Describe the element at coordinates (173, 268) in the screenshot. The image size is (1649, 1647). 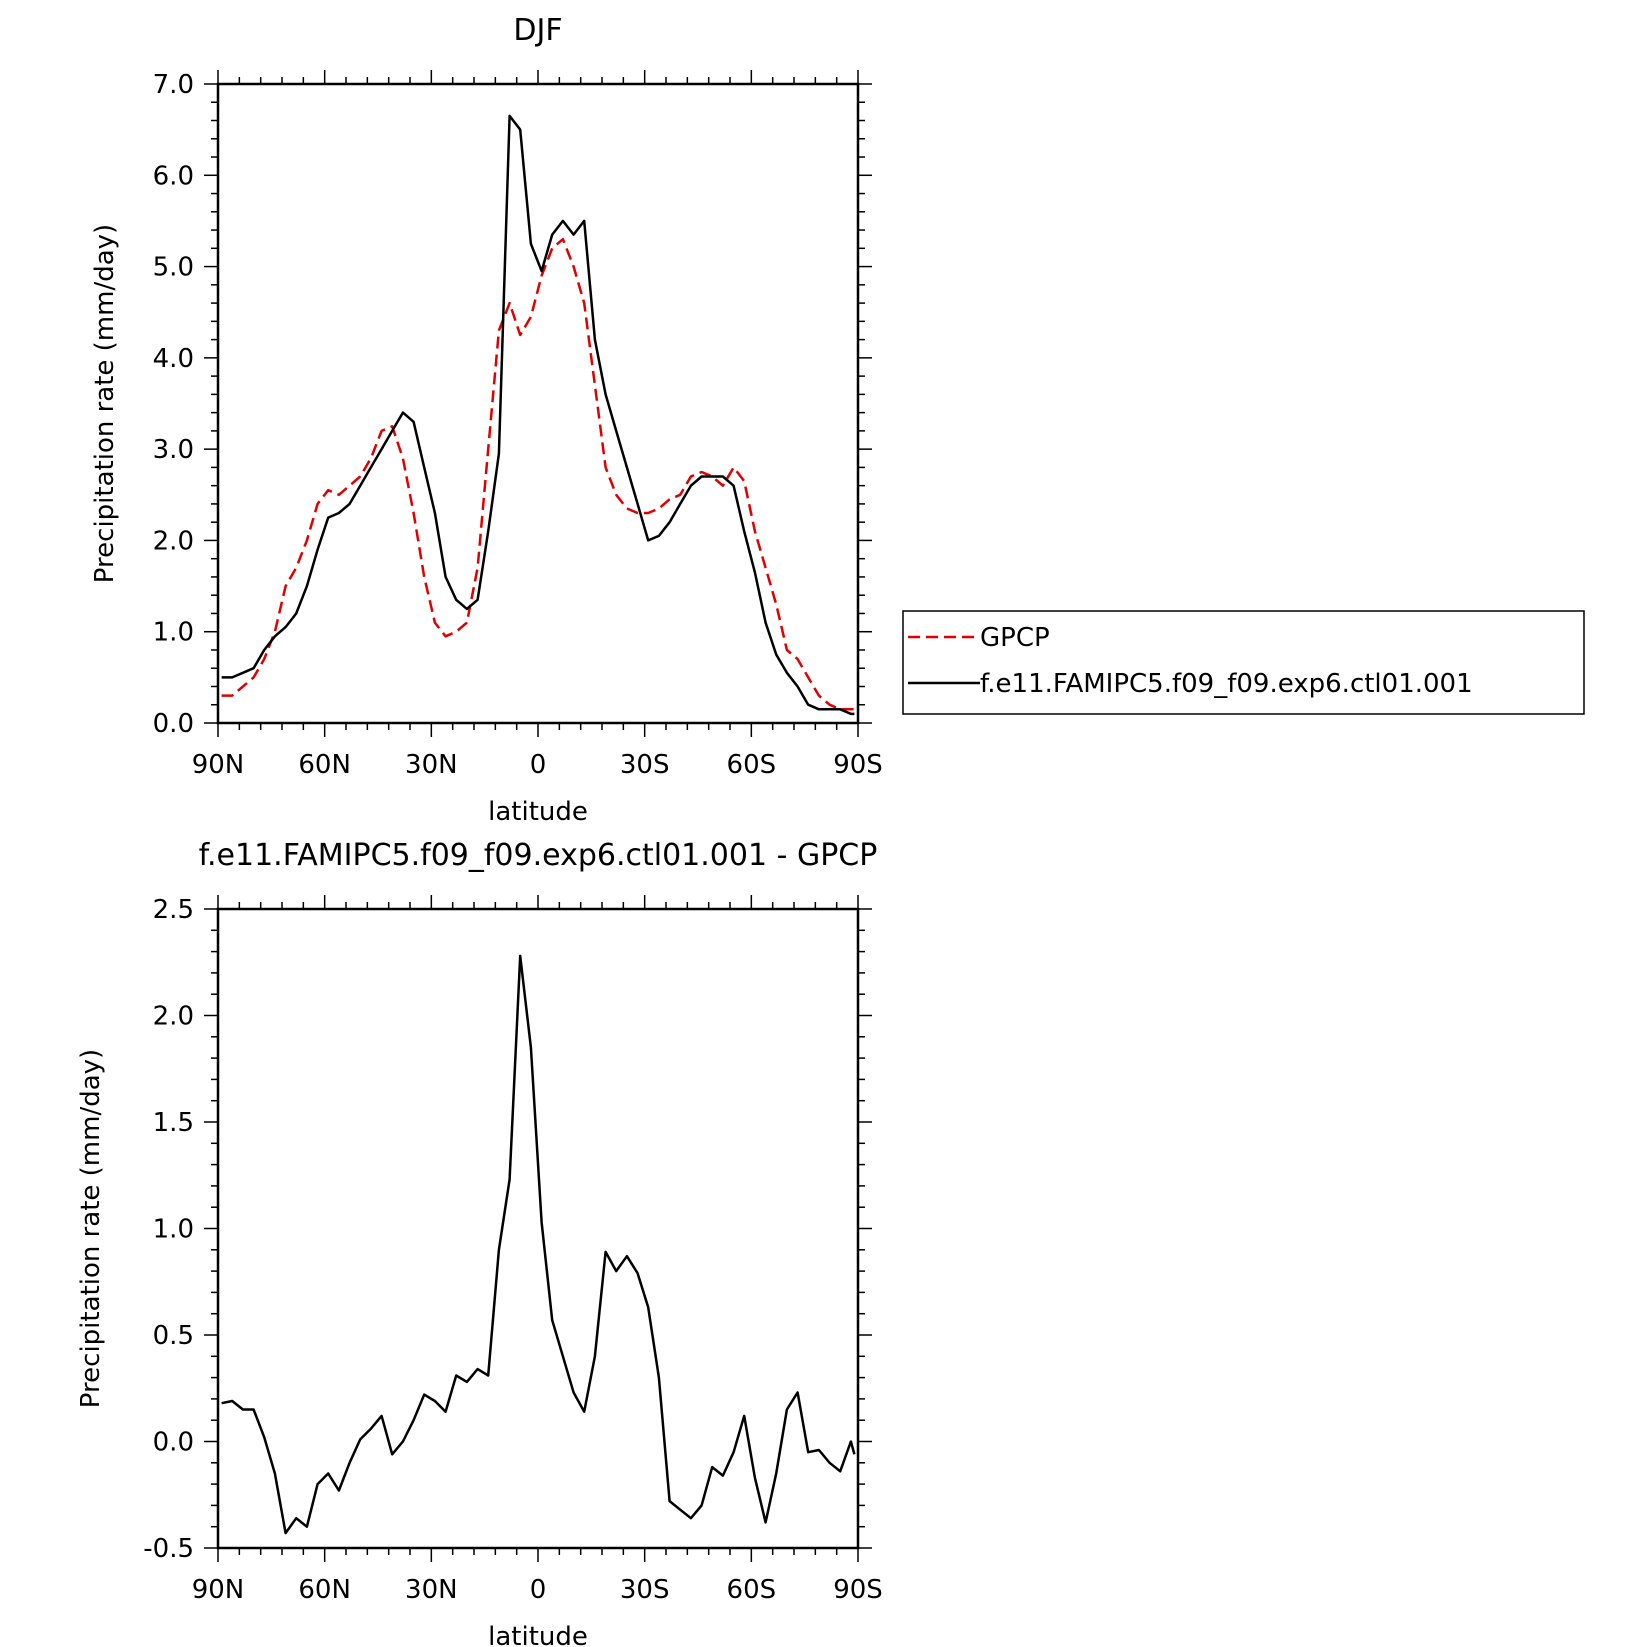
I see `y-tick-label: 5.0` at that location.